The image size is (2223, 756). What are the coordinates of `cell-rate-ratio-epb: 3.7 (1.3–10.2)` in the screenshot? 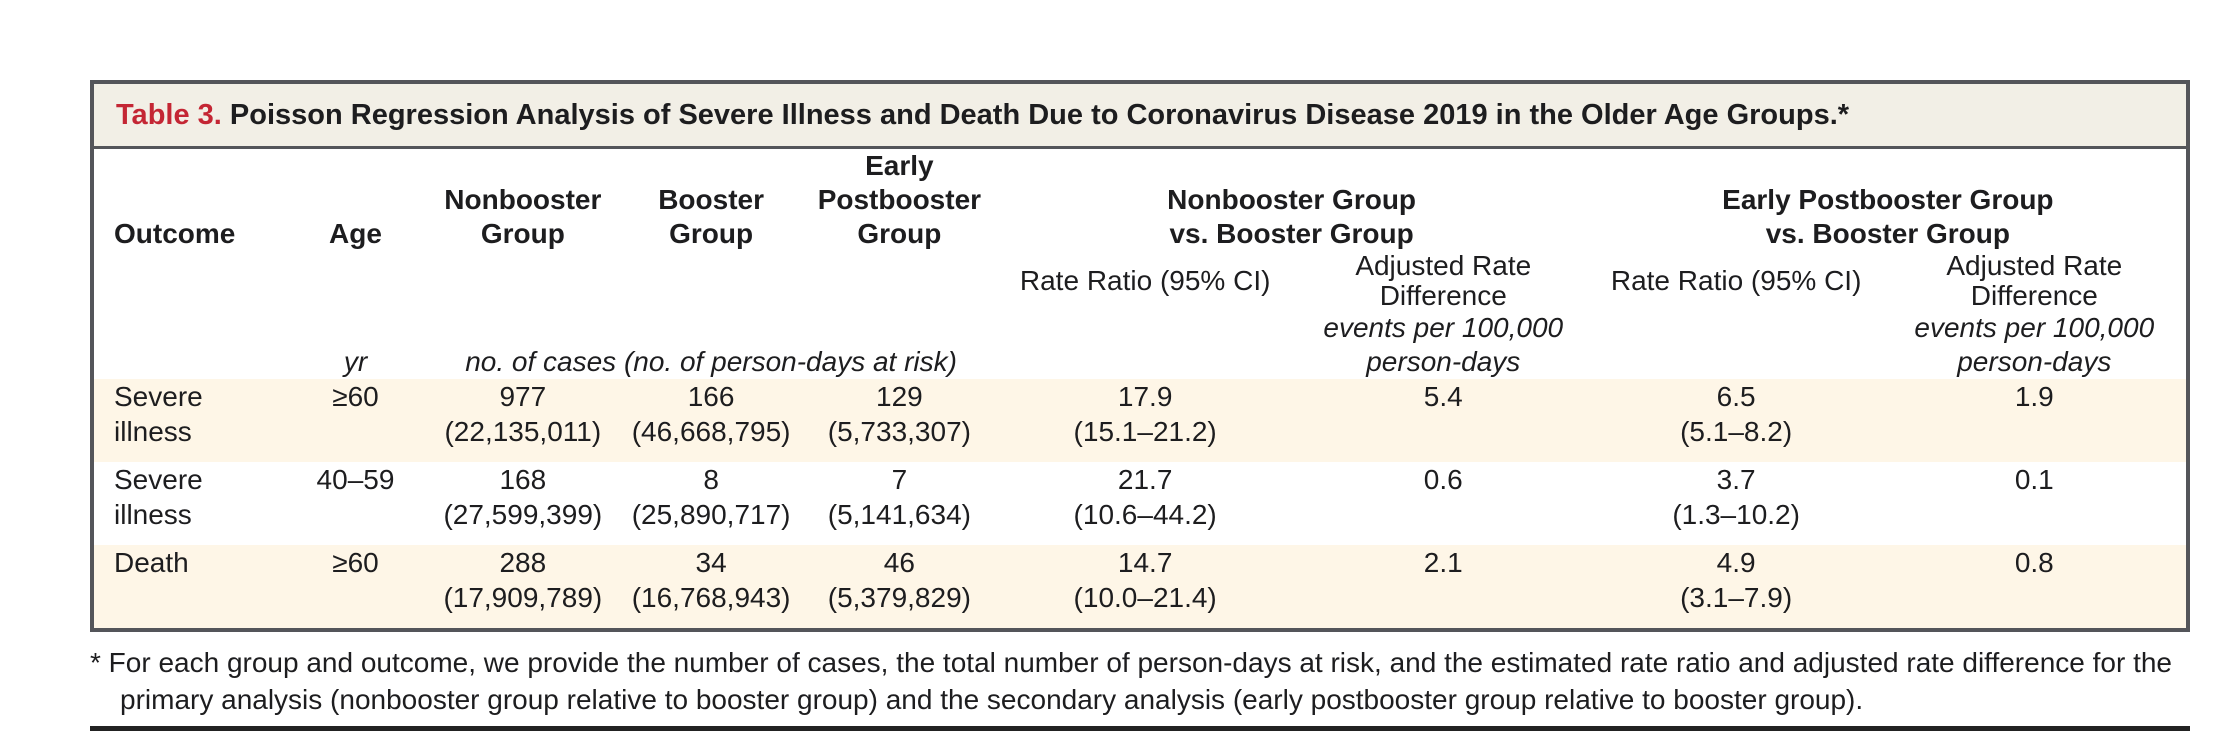 It's located at (1736, 497).